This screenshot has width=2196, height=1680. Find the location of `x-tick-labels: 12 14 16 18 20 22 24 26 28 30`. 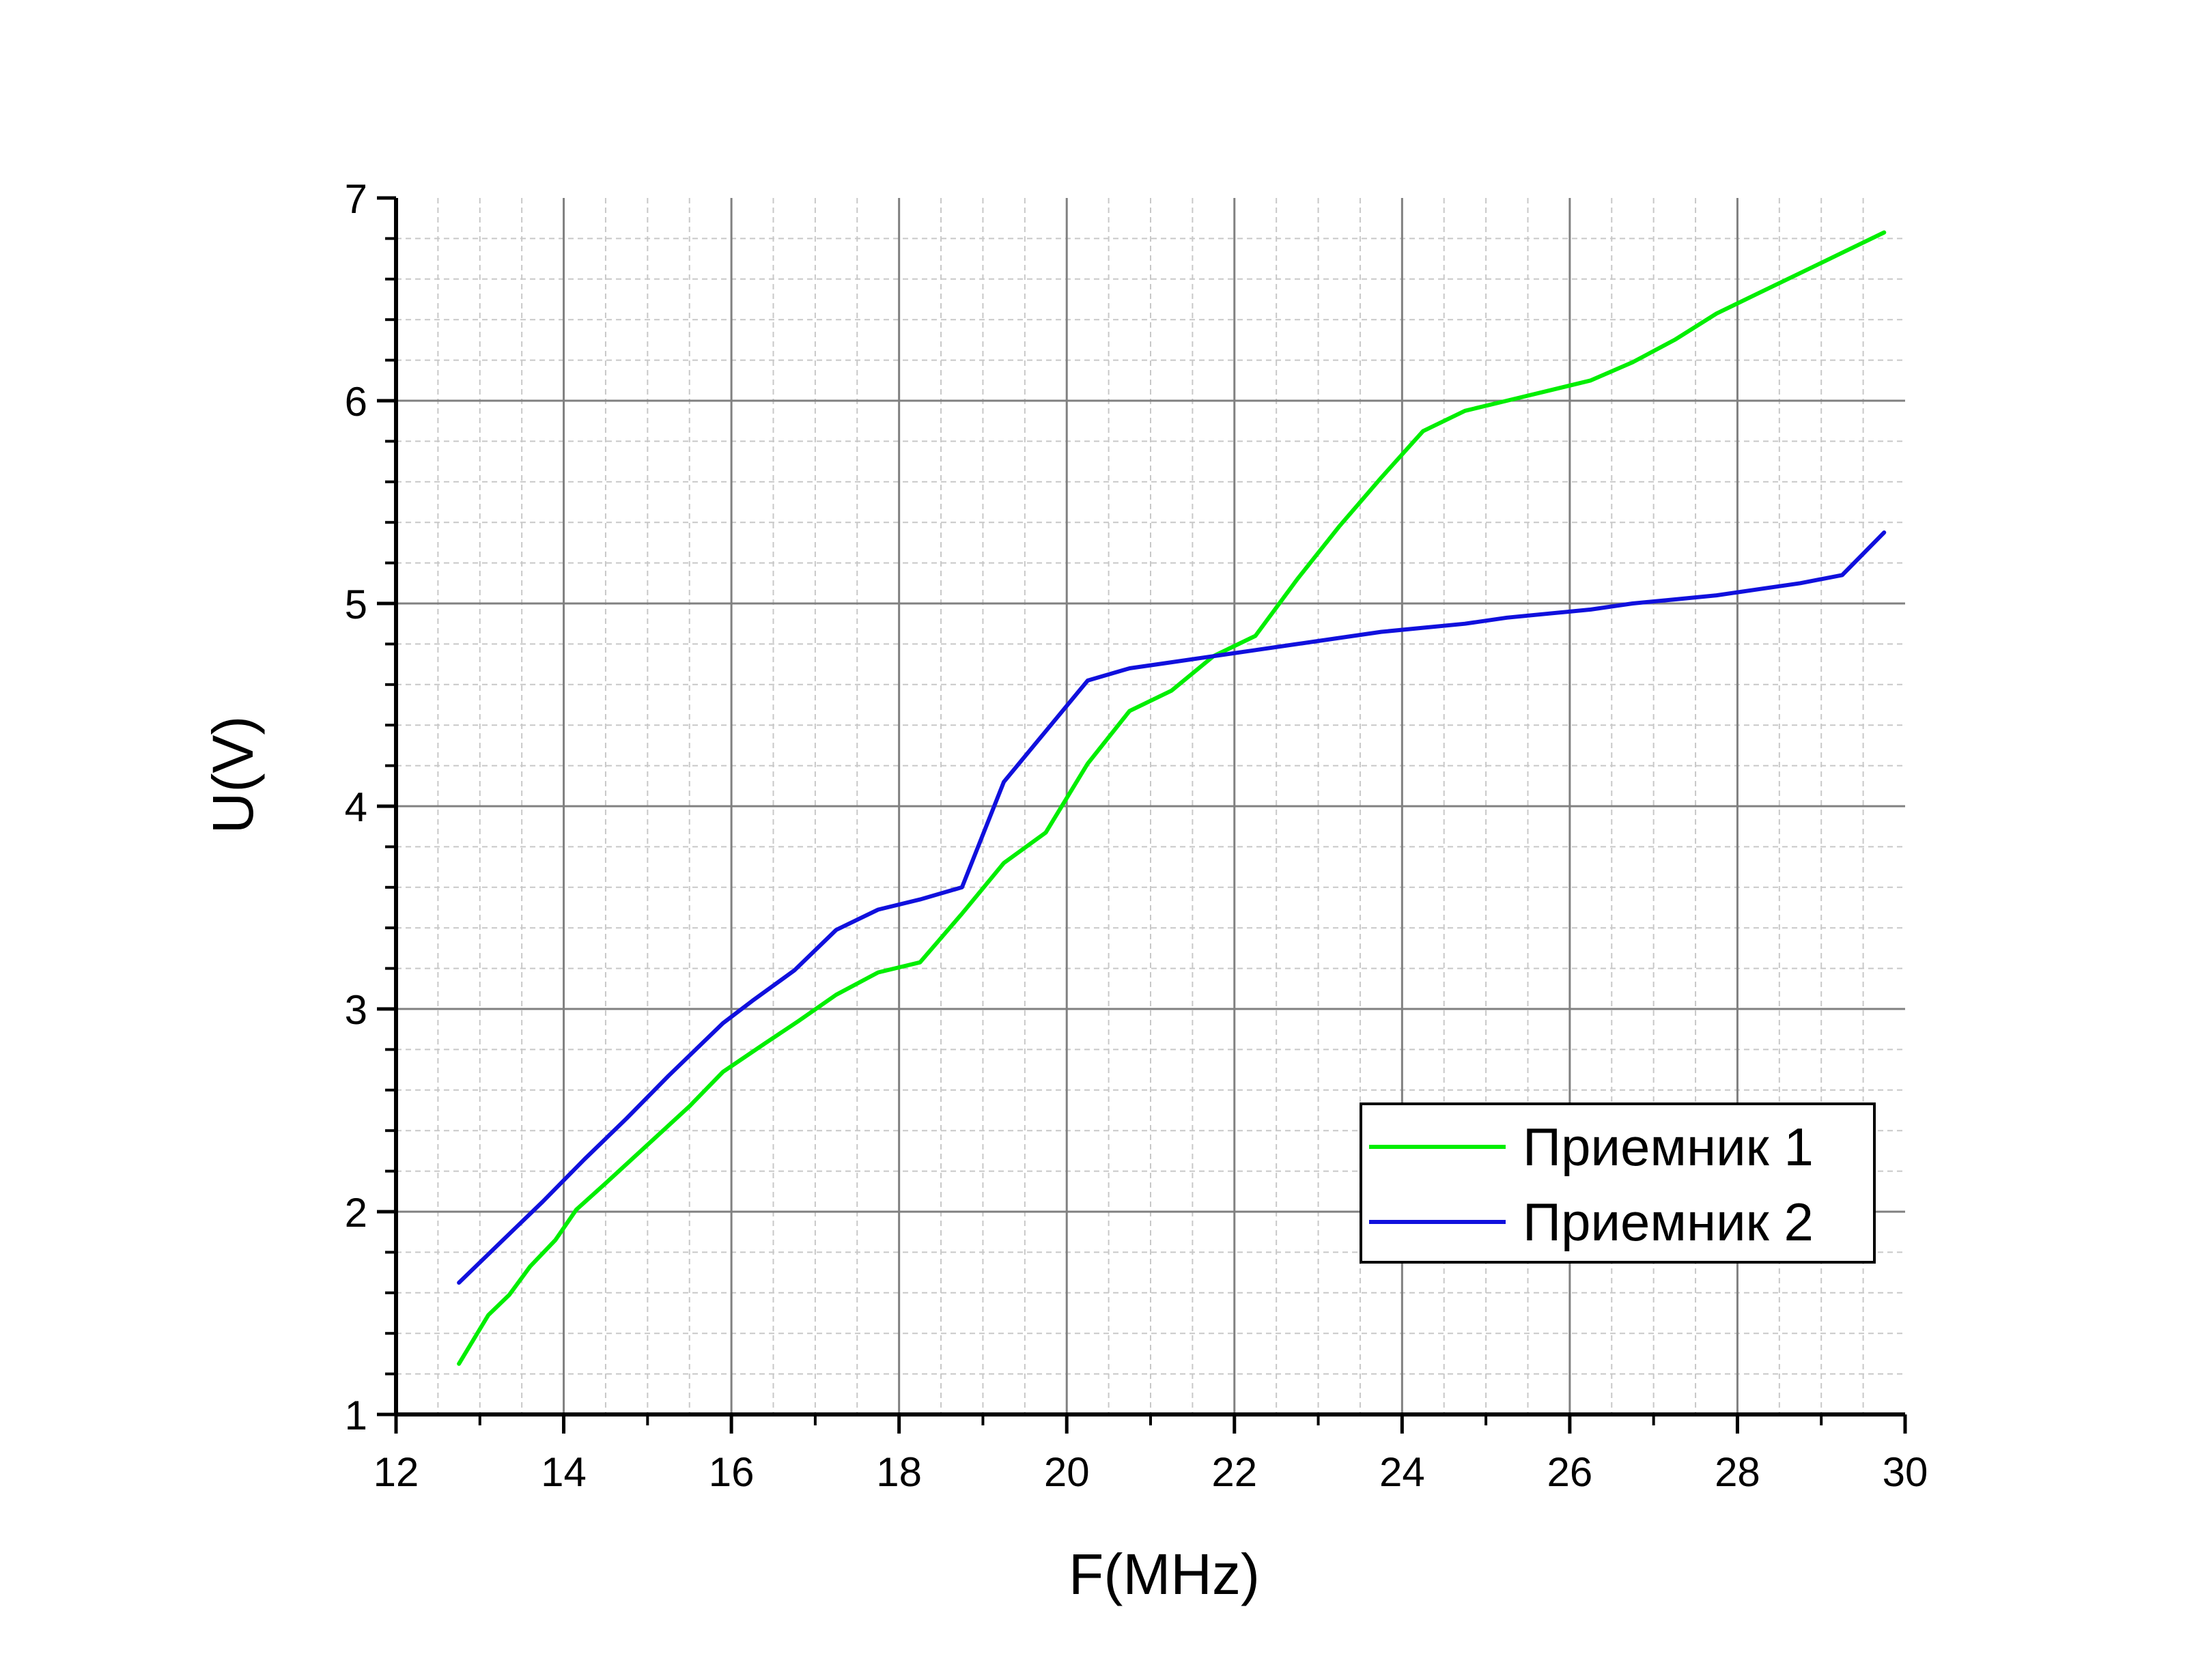

x-tick-labels: 12 14 16 18 20 22 24 26 28 30 is located at coordinates (1151, 1472).